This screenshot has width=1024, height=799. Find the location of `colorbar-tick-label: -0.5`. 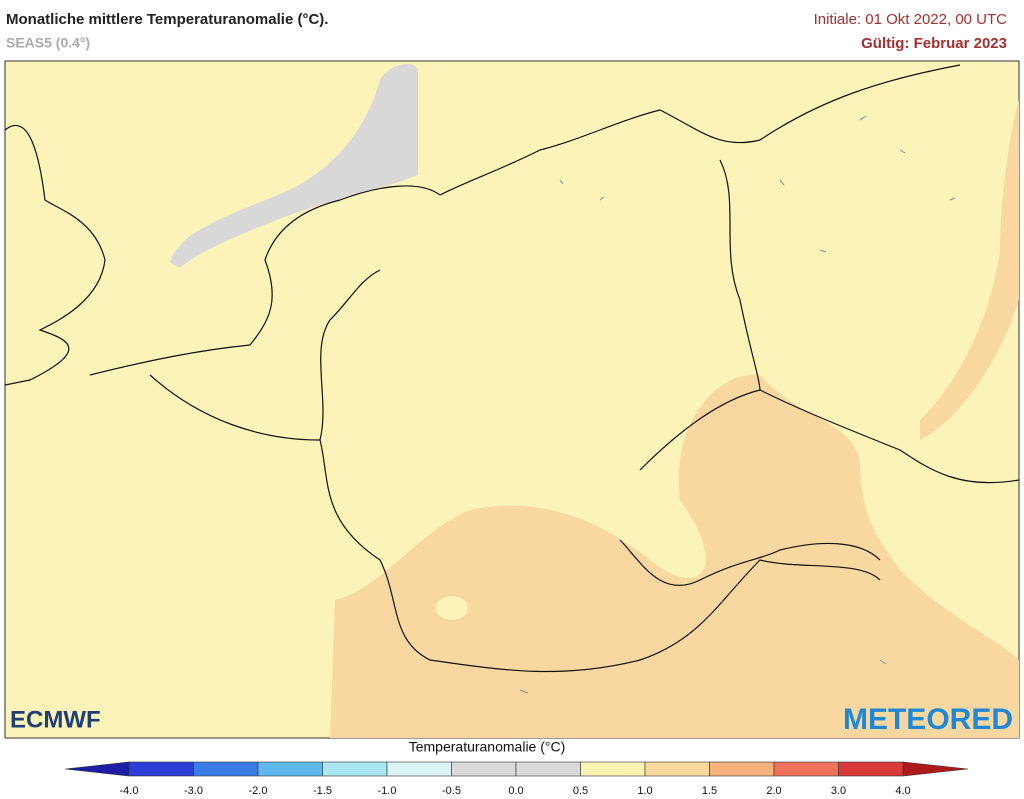

colorbar-tick-label: -0.5 is located at coordinates (451, 791).